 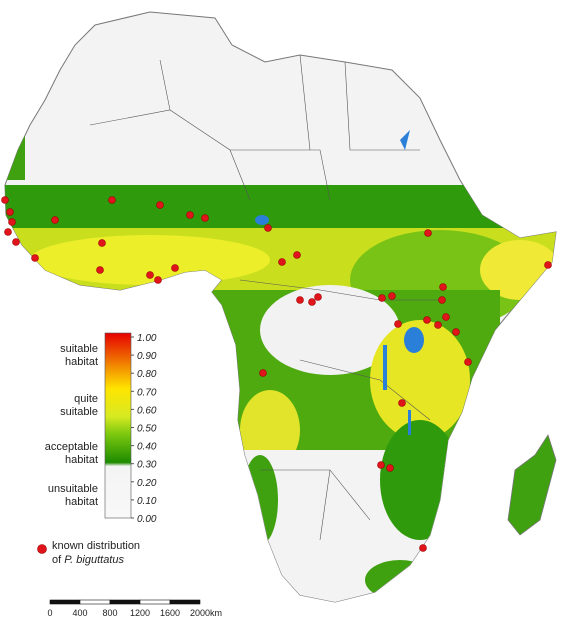 What do you see at coordinates (42, 549) in the screenshot?
I see `point-symbol` at bounding box center [42, 549].